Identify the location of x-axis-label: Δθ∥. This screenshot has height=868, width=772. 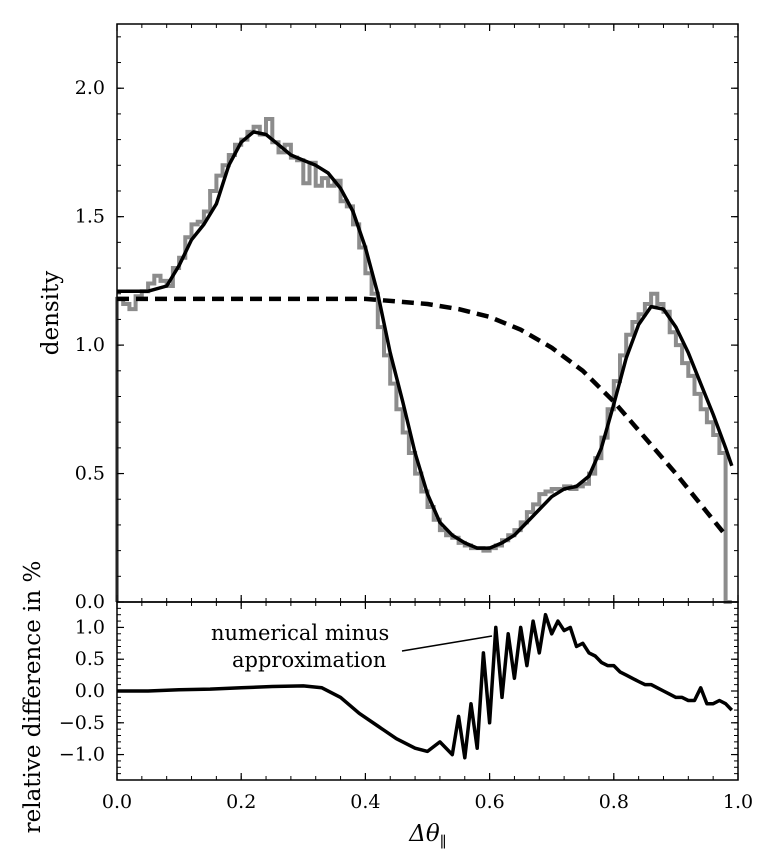
(427, 836).